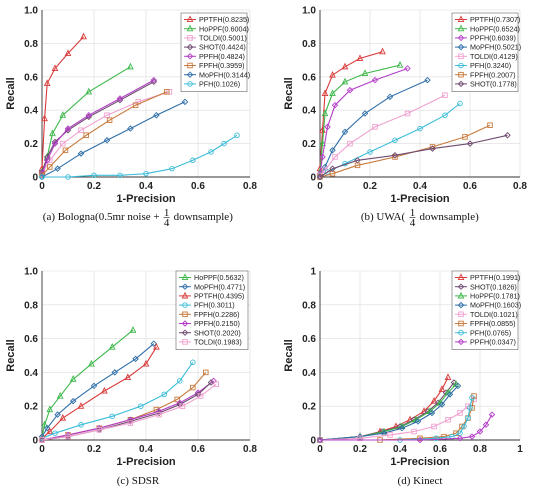  I want to click on y-axis-label: Recall, so click(11, 93).